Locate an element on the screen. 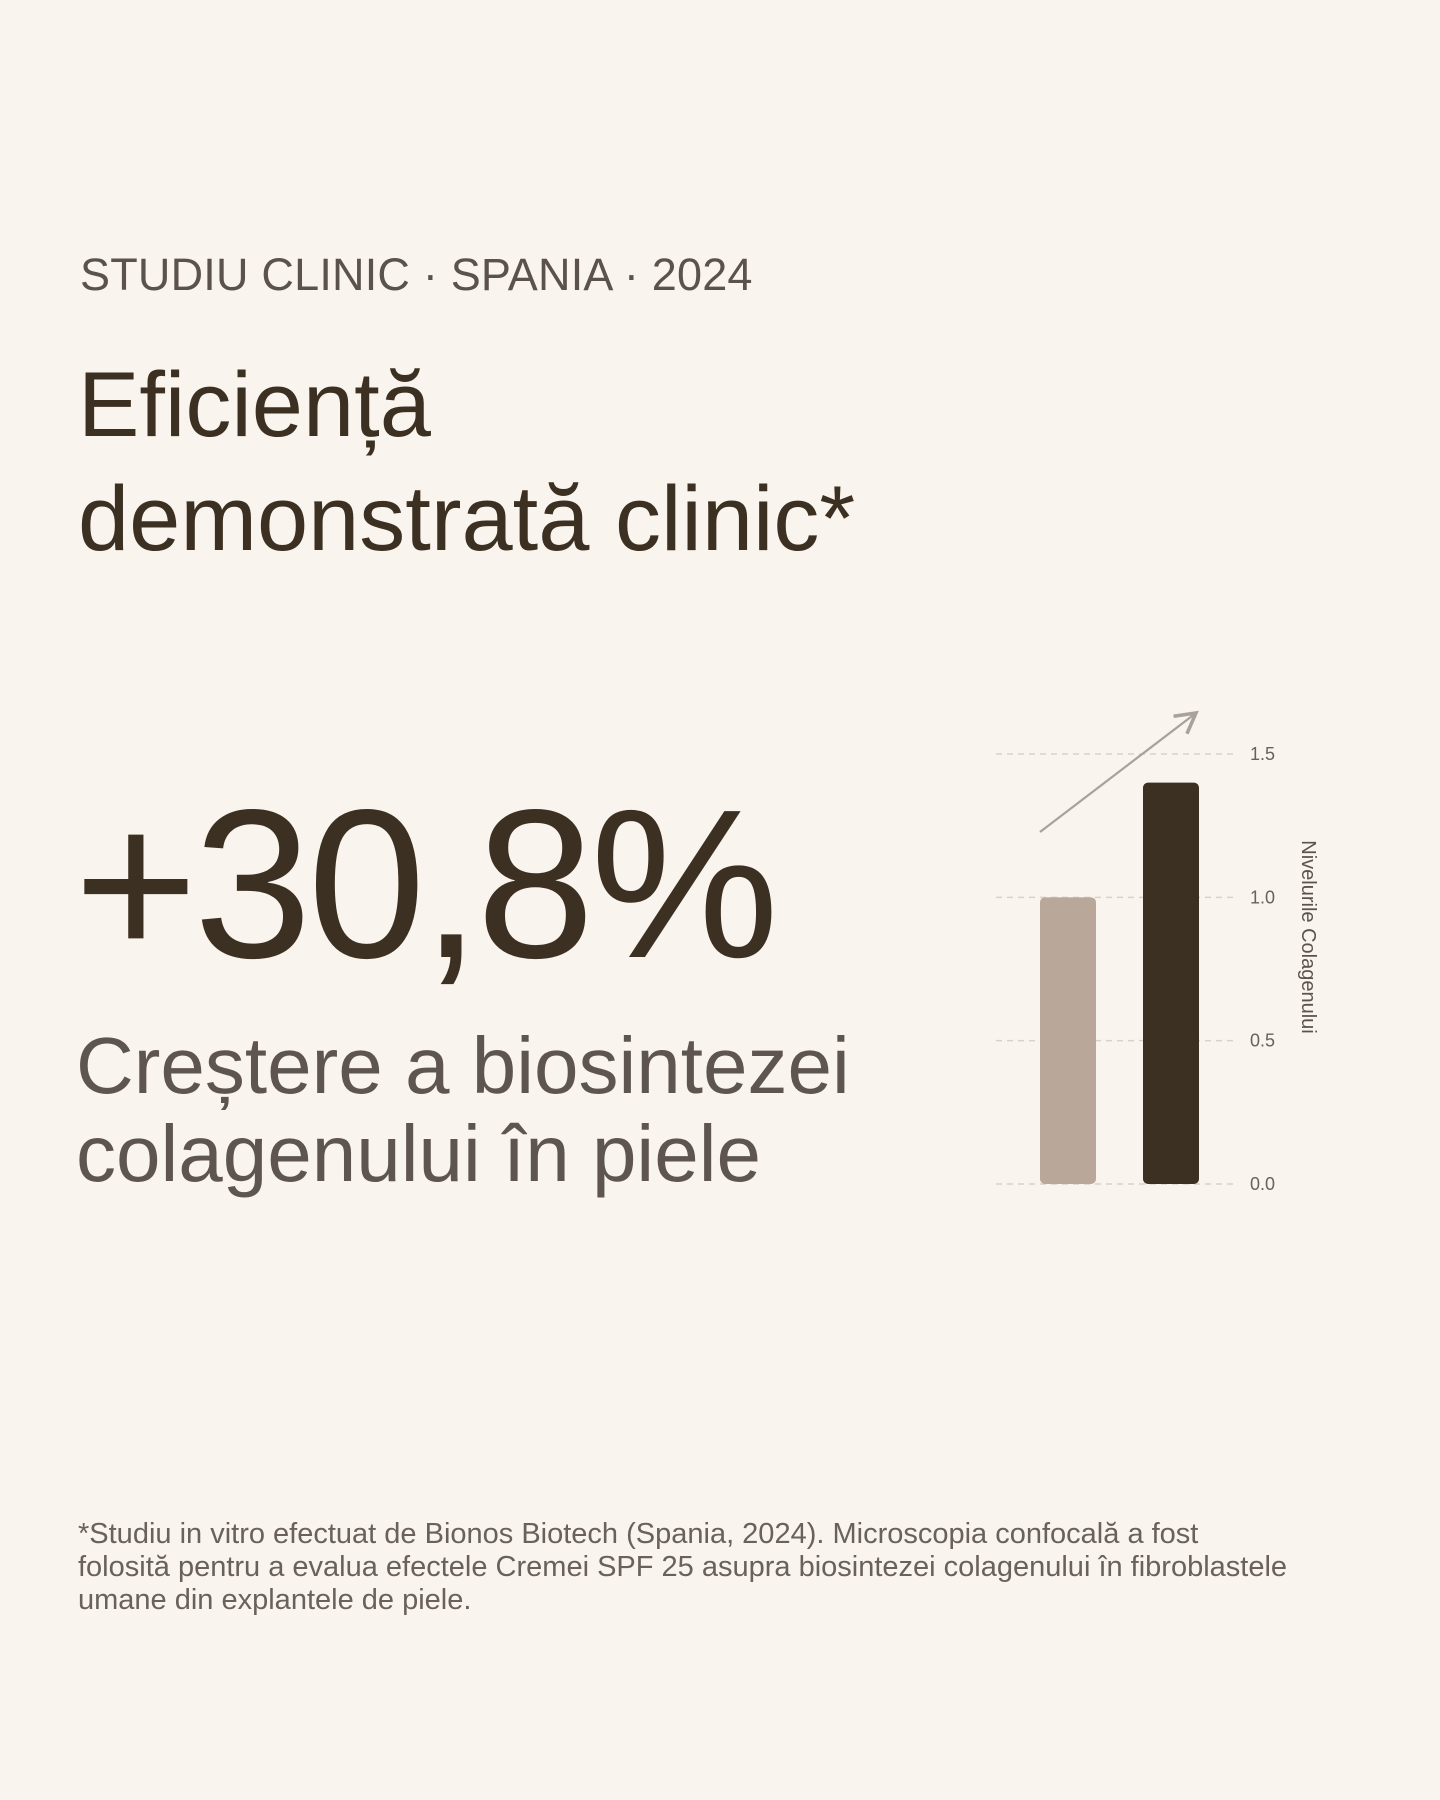 This screenshot has height=1800, width=1440. bar-treated is located at coordinates (1171, 983).